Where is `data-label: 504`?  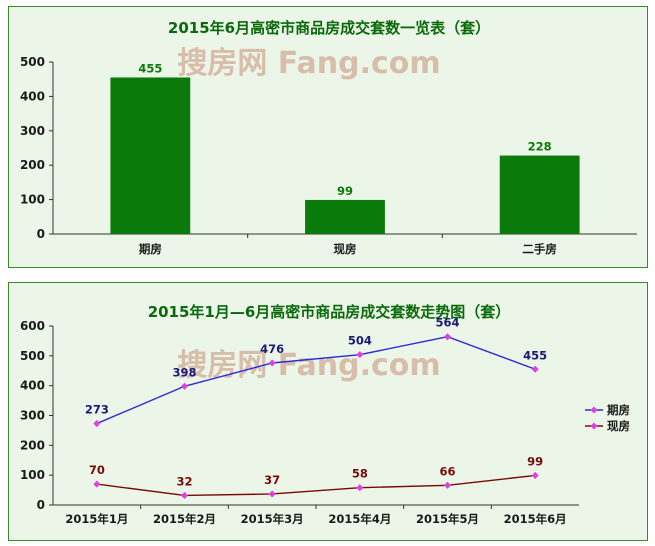
data-label: 504 is located at coordinates (360, 341).